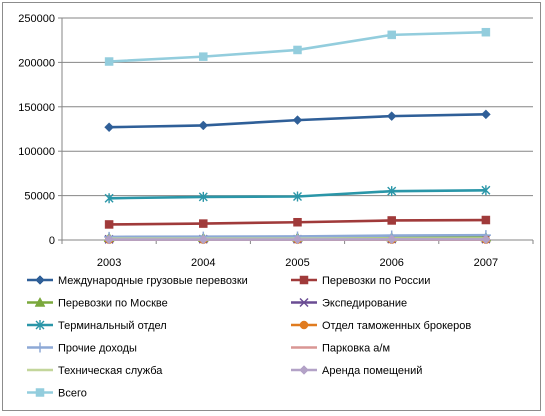 This screenshot has width=545, height=416. Describe the element at coordinates (391, 263) in the screenshot. I see `x-tick-label-2006: 2006` at that location.